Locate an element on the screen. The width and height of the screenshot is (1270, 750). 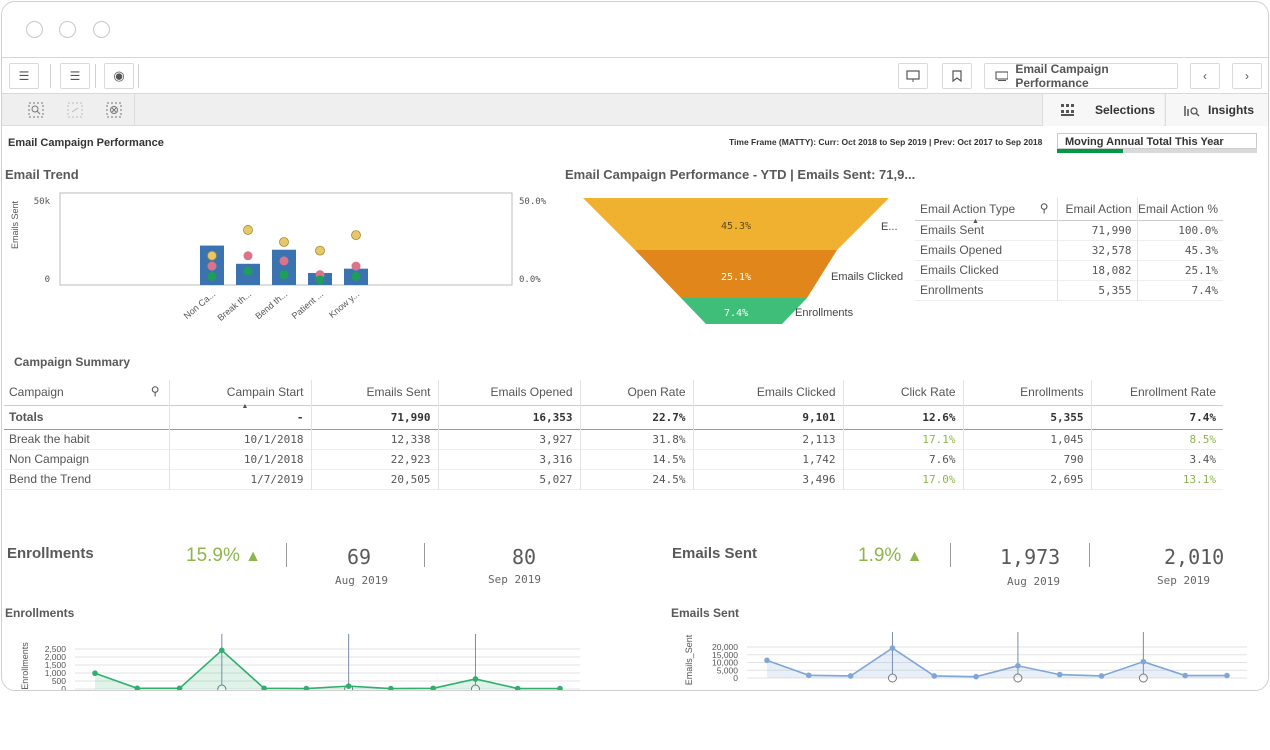
summary-table-cell: Non Campaign is located at coordinates (87, 459).